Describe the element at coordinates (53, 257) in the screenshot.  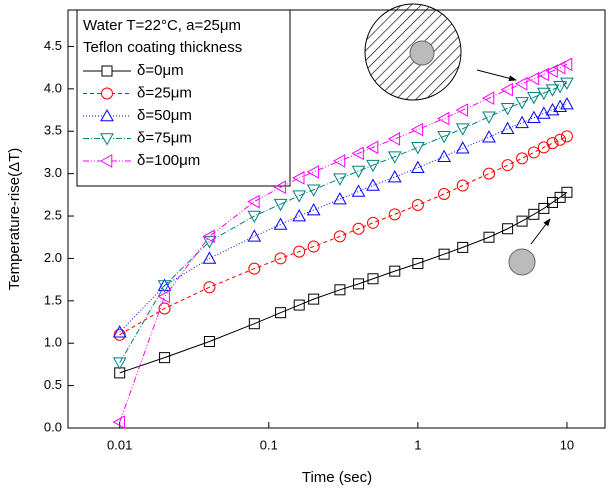
I see `y-tick-label: 2.0` at that location.